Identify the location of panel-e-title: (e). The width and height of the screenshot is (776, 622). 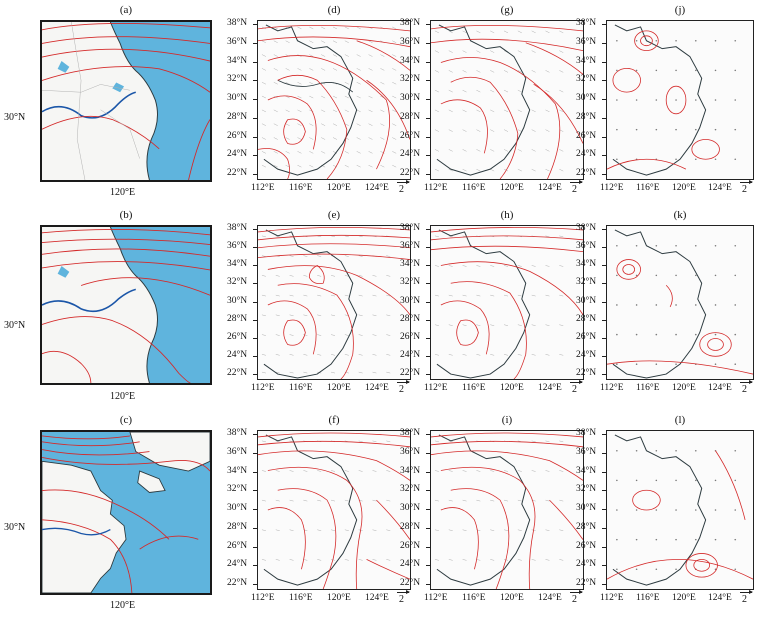
(334, 215).